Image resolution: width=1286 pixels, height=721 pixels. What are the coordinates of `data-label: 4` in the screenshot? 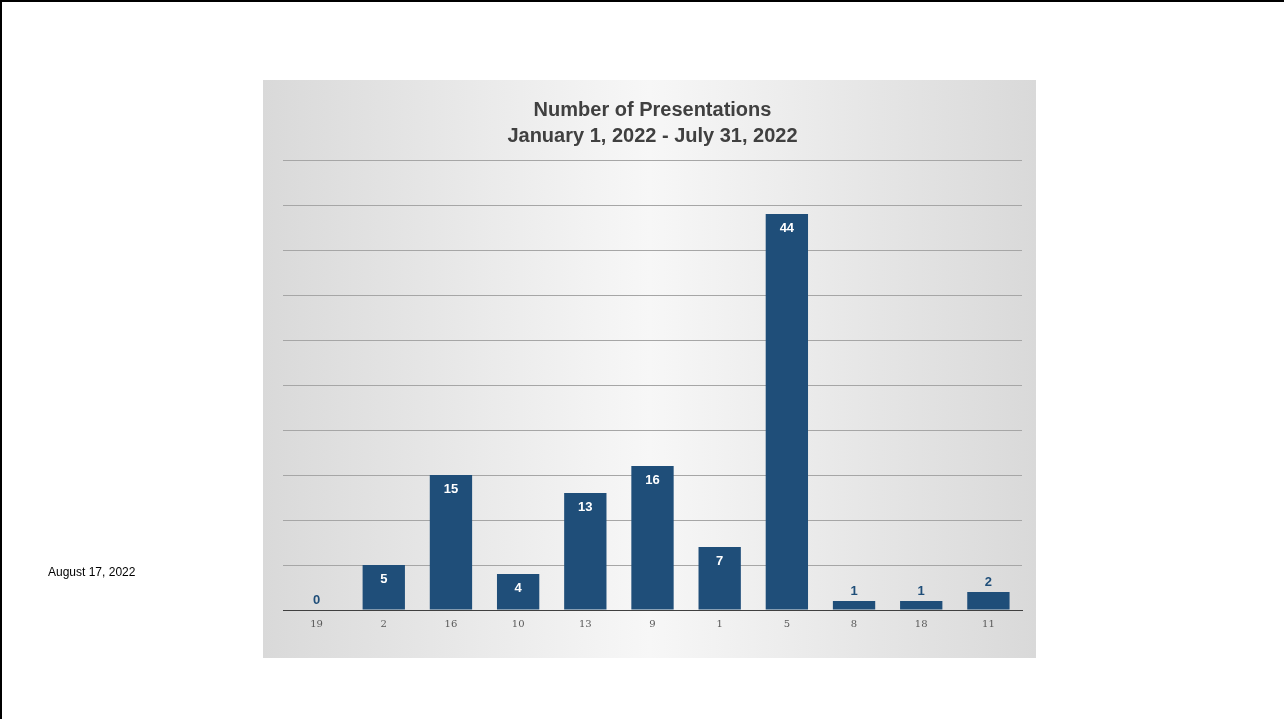 It's located at (518, 587).